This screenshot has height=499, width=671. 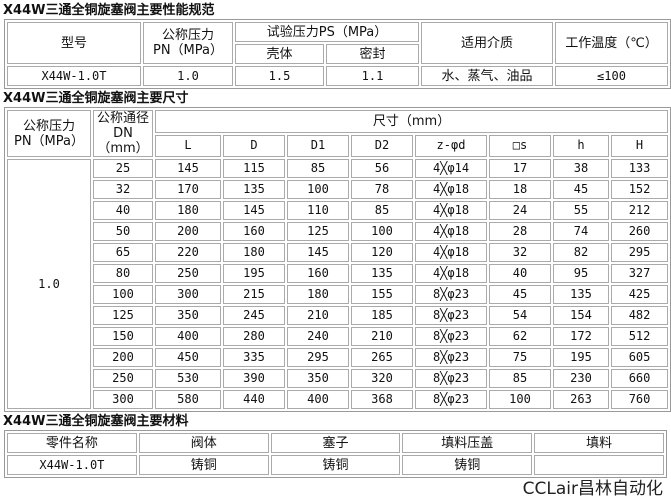 I want to click on cell: 4╳φ14, so click(x=451, y=168).